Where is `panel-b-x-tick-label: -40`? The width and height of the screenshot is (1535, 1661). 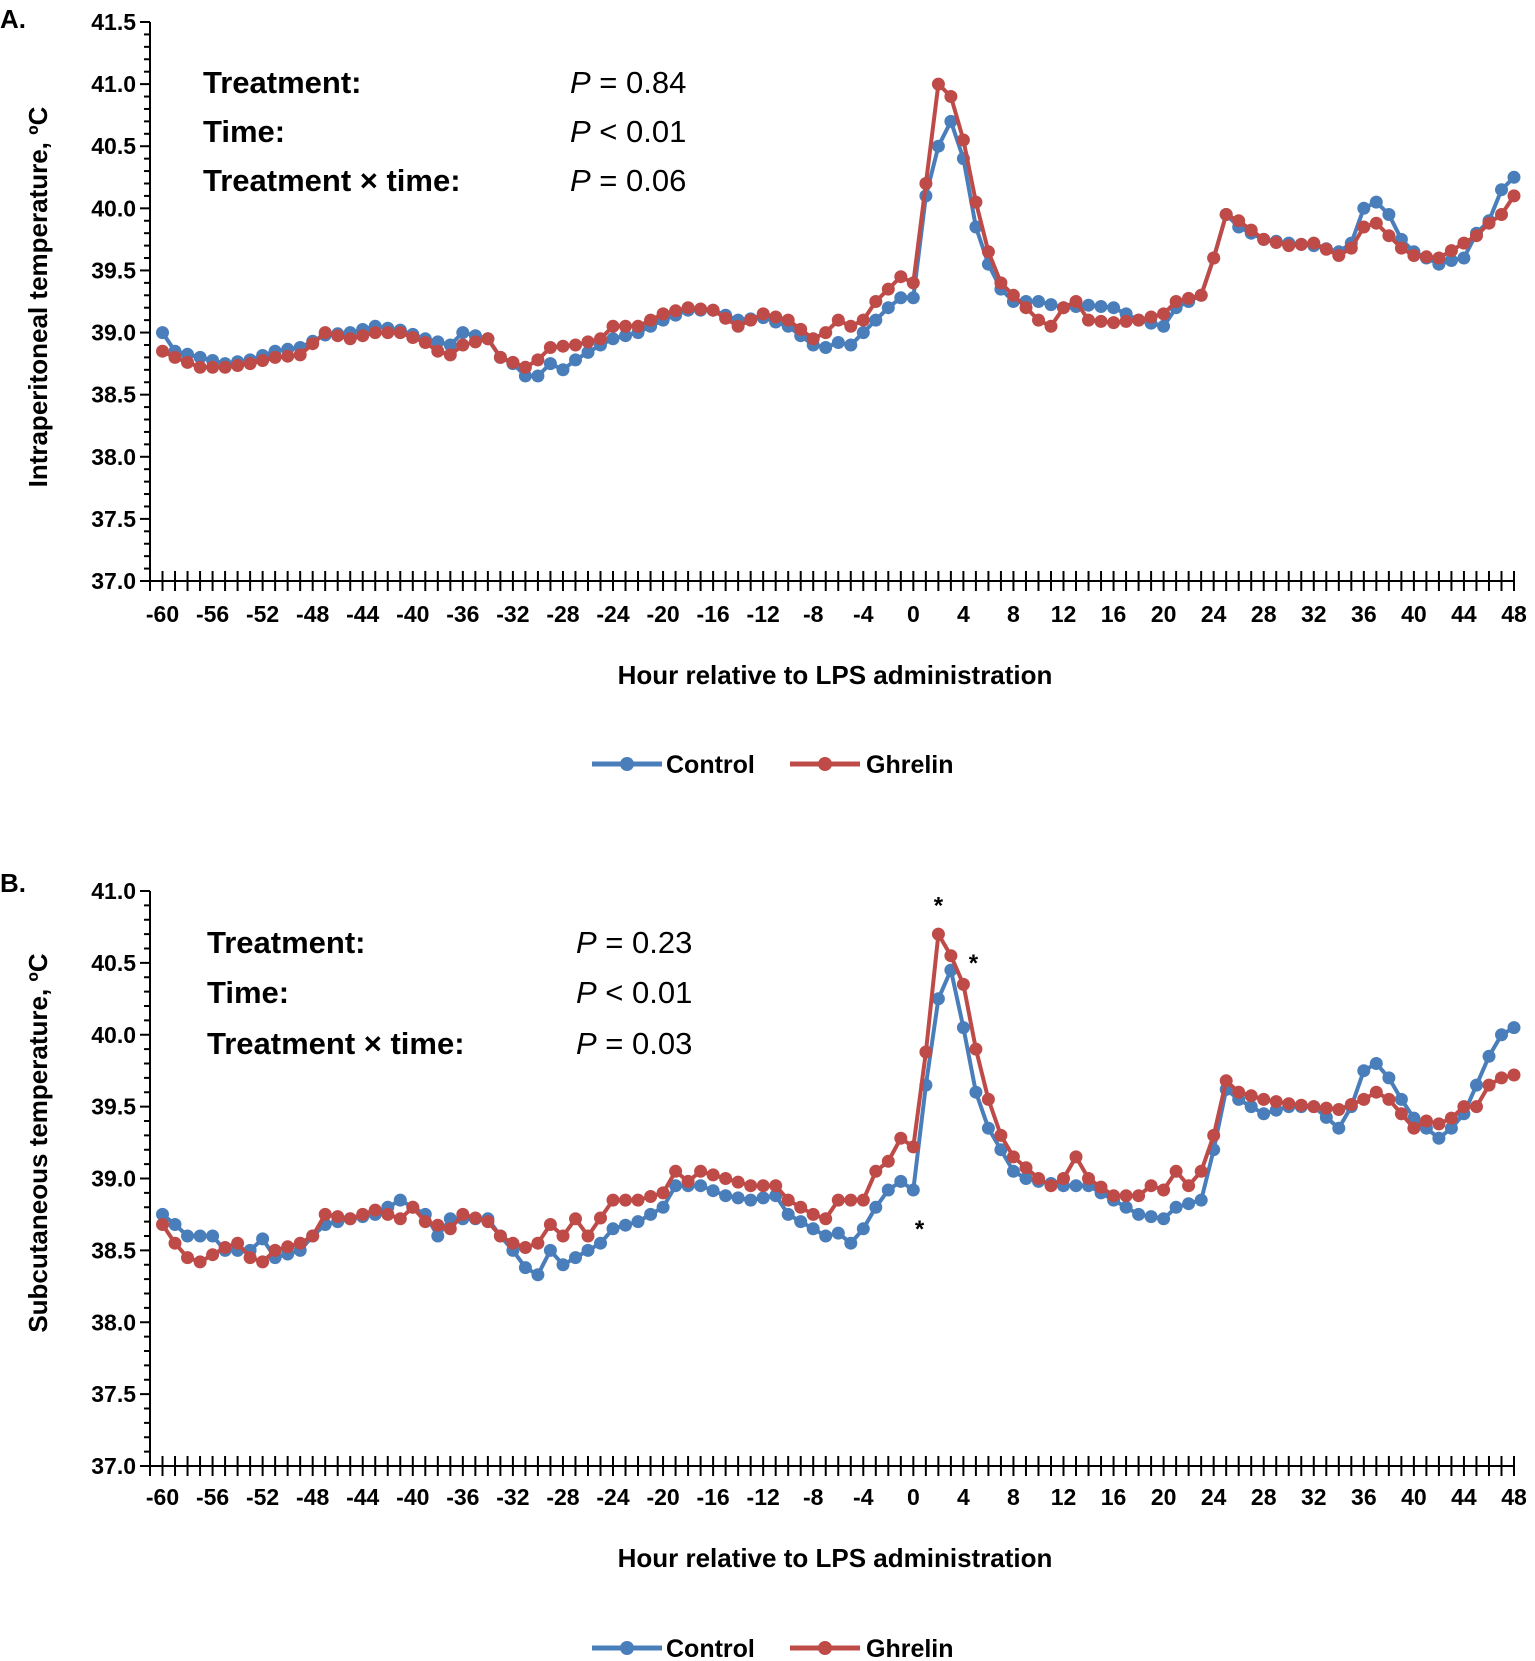 panel-b-x-tick-label: -40 is located at coordinates (412, 1497).